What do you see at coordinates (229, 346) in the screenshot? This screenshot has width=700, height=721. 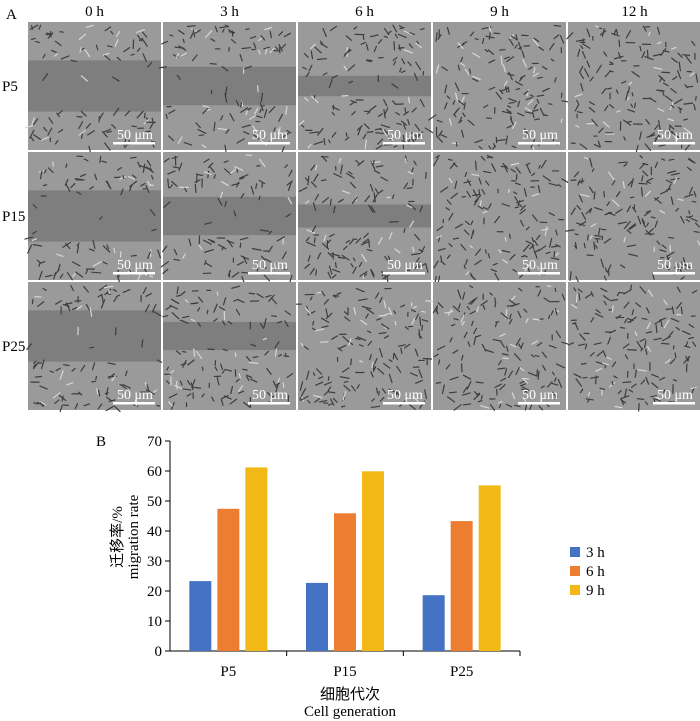 I see `micrograph-image: 50 μm` at bounding box center [229, 346].